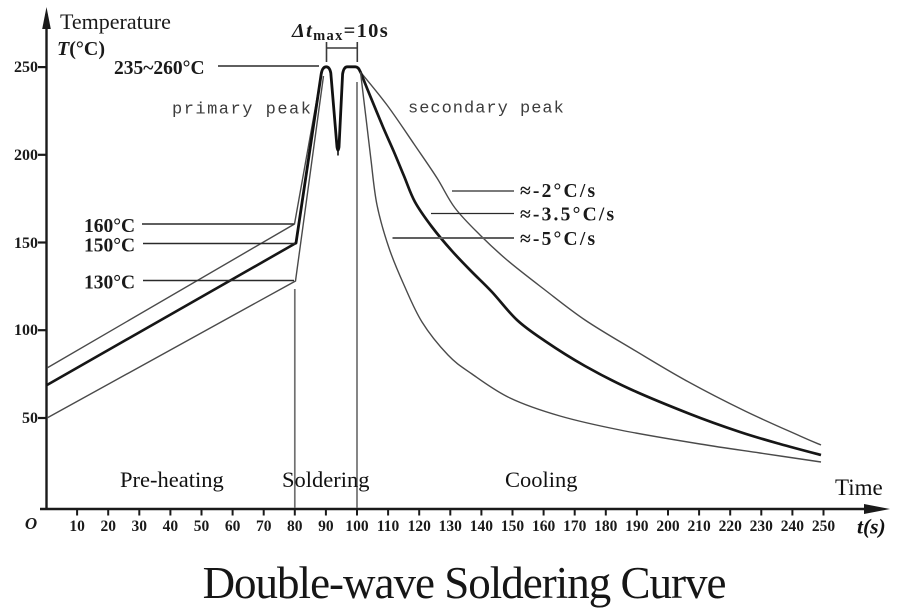  What do you see at coordinates (464, 583) in the screenshot?
I see `svg-text: Double-wave Soldering Curve` at bounding box center [464, 583].